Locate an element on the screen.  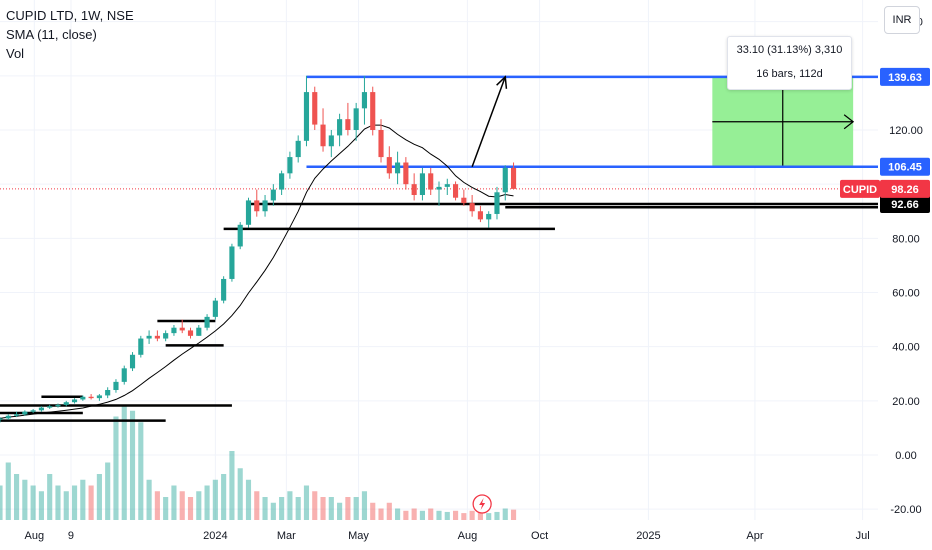
indicator-label: SMA (11, close) is located at coordinates (51, 34).